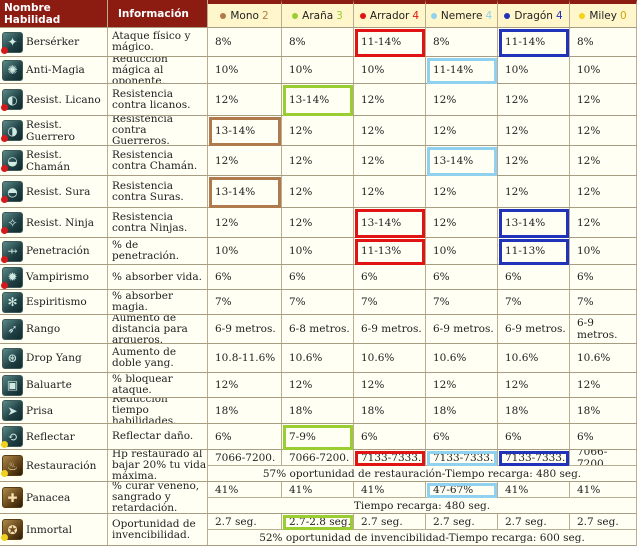  What do you see at coordinates (390, 302) in the screenshot?
I see `skill-value-cell: 7%` at bounding box center [390, 302].